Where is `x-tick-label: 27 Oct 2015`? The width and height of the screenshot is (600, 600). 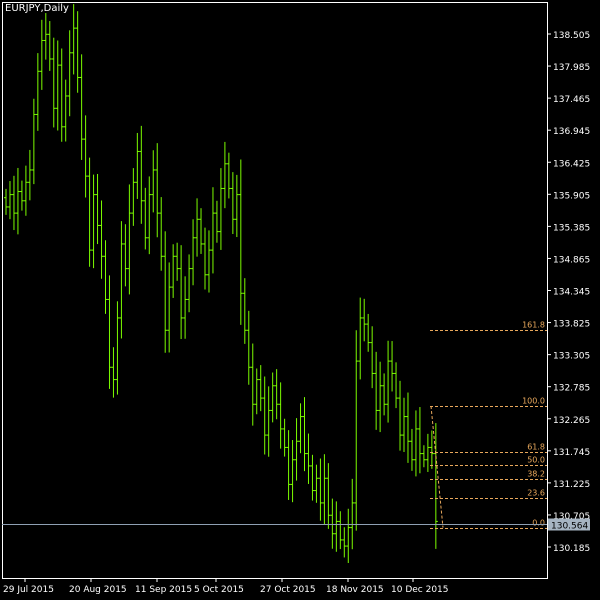
x-tick-label: 27 Oct 2015 is located at coordinates (288, 590).